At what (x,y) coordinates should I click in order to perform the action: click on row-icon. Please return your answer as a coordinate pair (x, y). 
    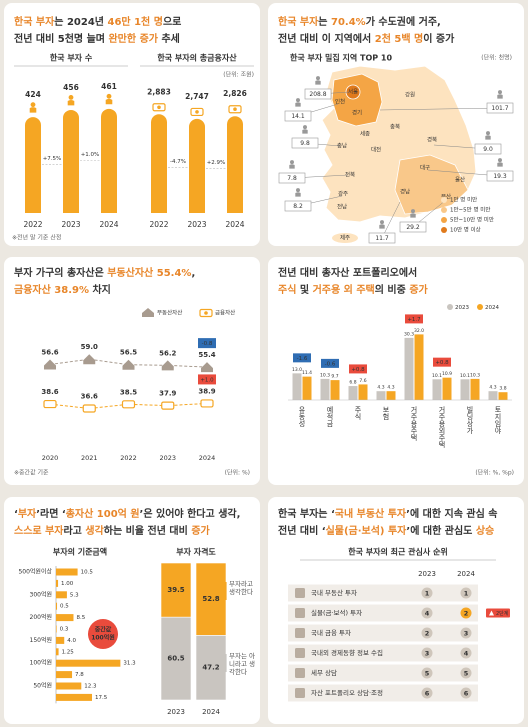
    Looking at the image, I should click on (300, 673).